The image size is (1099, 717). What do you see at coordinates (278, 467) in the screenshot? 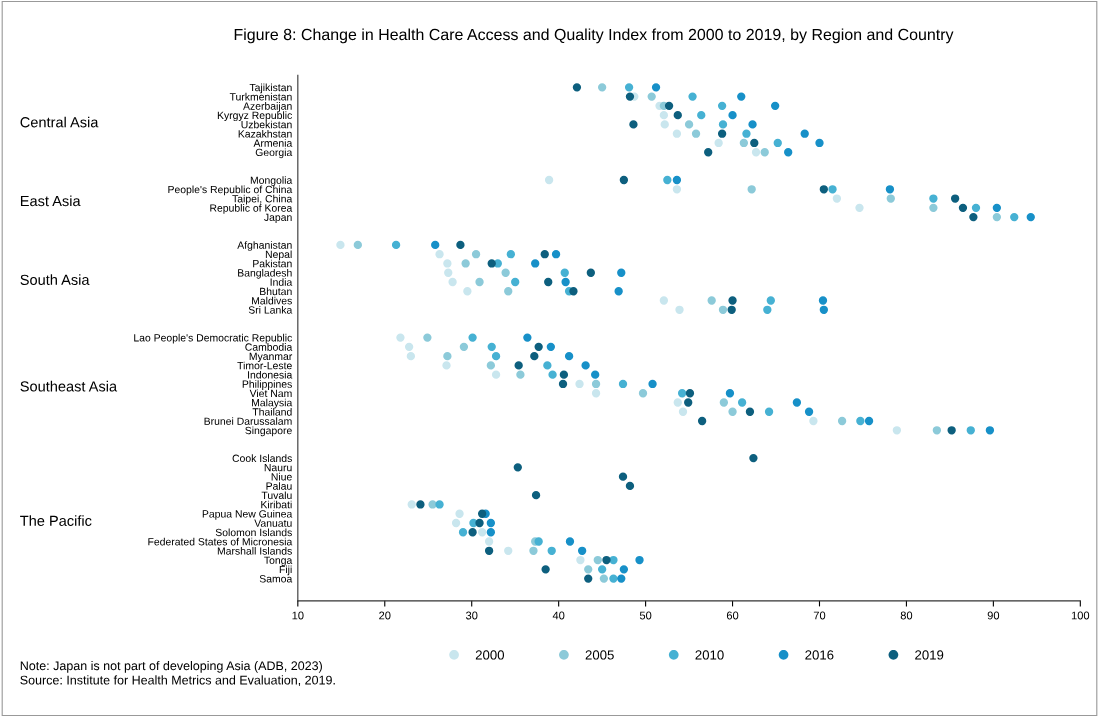
I see `y-tick-label: Nauru` at bounding box center [278, 467].